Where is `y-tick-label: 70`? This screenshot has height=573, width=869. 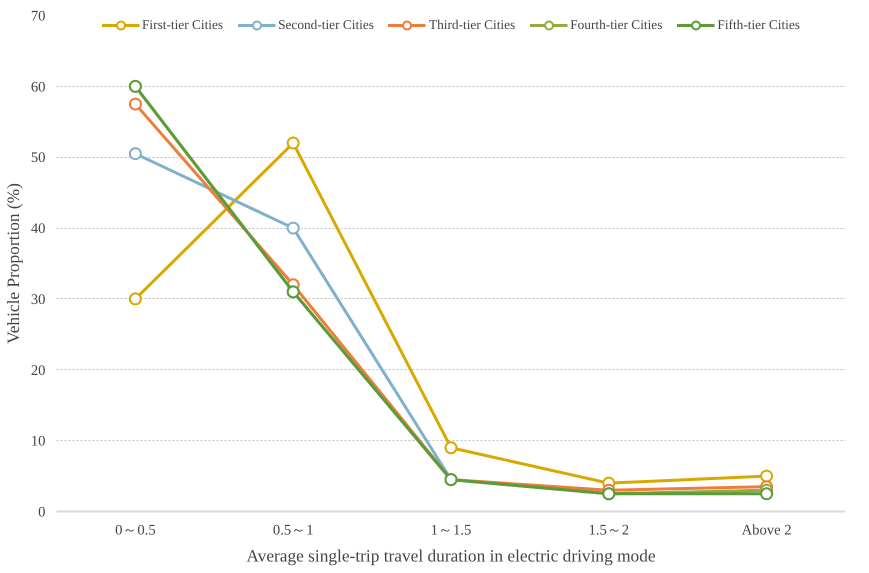 y-tick-label: 70 is located at coordinates (38, 16).